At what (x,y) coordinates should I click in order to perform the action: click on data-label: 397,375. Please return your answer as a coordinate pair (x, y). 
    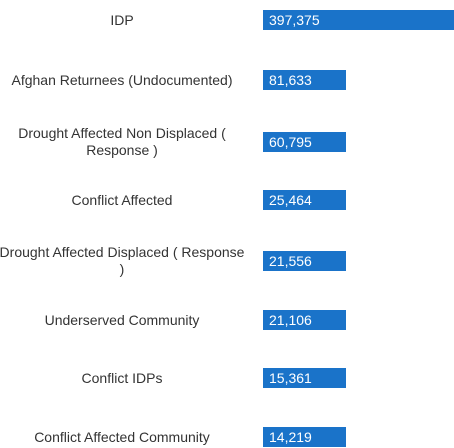
    Looking at the image, I should click on (294, 20).